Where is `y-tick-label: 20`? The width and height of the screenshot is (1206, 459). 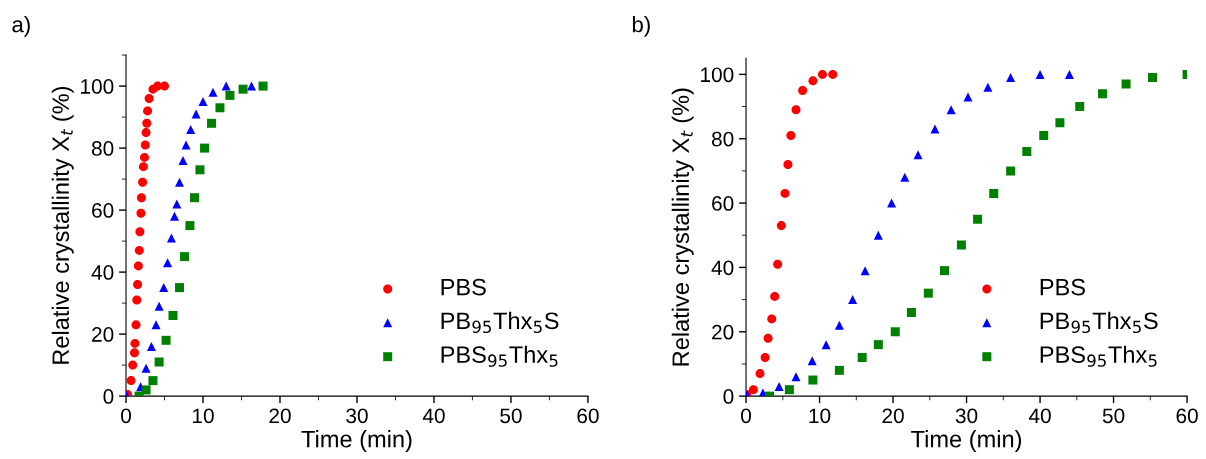 y-tick-label: 20 is located at coordinates (723, 332).